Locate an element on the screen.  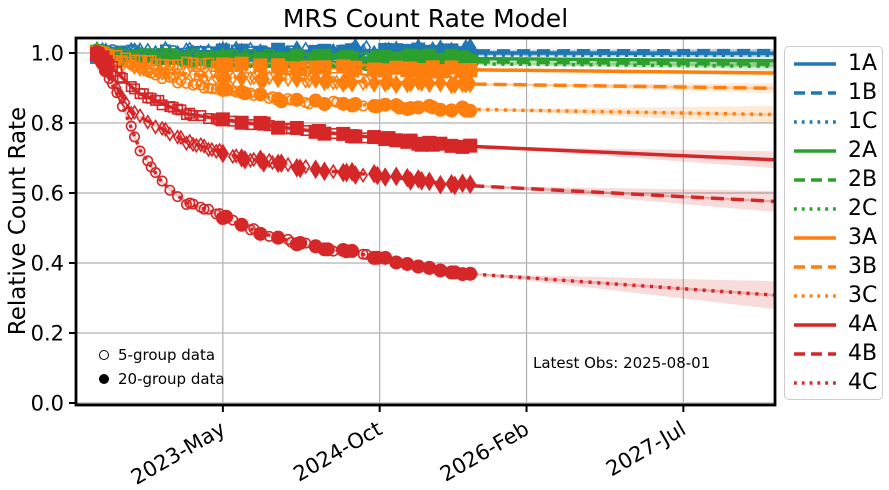
x-tick-label: 2026-Feb is located at coordinates (484, 452).